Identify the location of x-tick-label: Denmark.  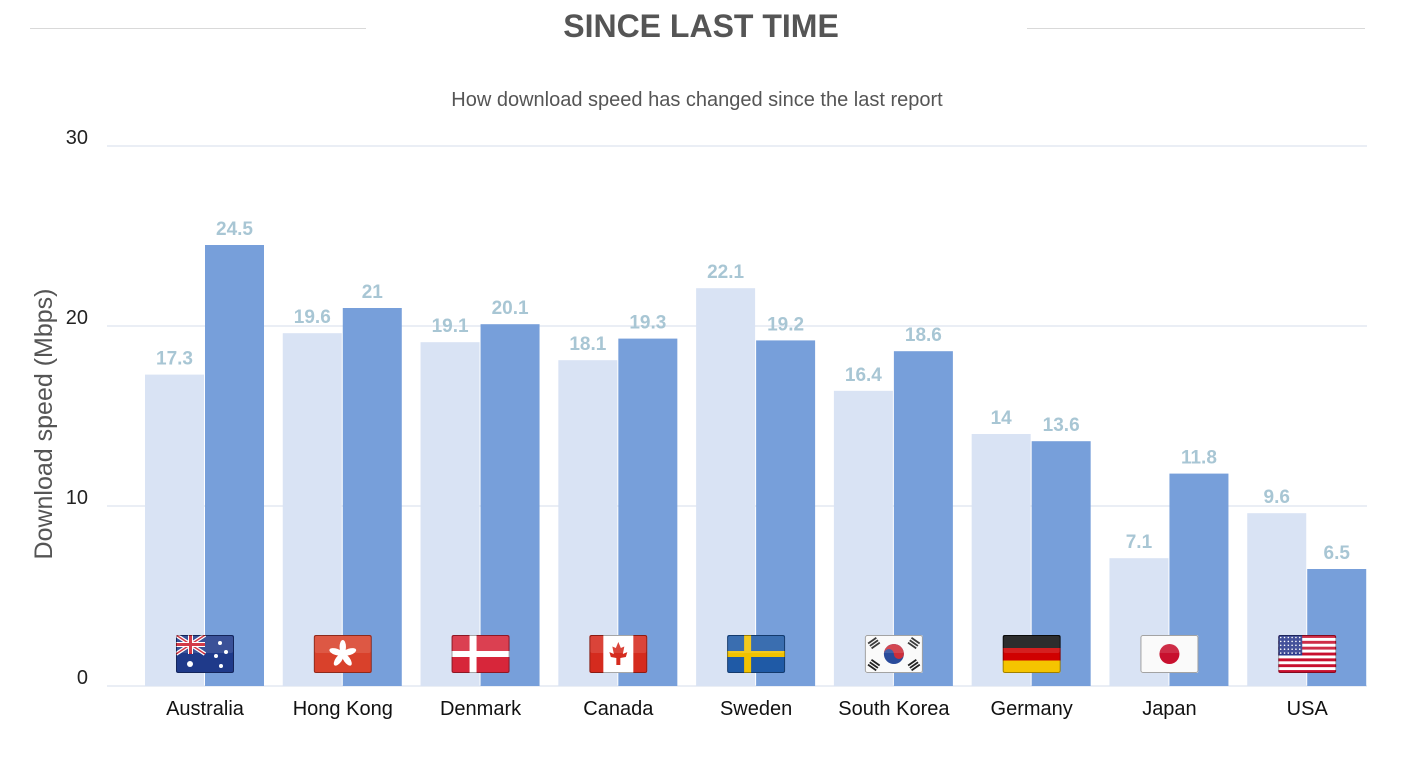
(481, 709).